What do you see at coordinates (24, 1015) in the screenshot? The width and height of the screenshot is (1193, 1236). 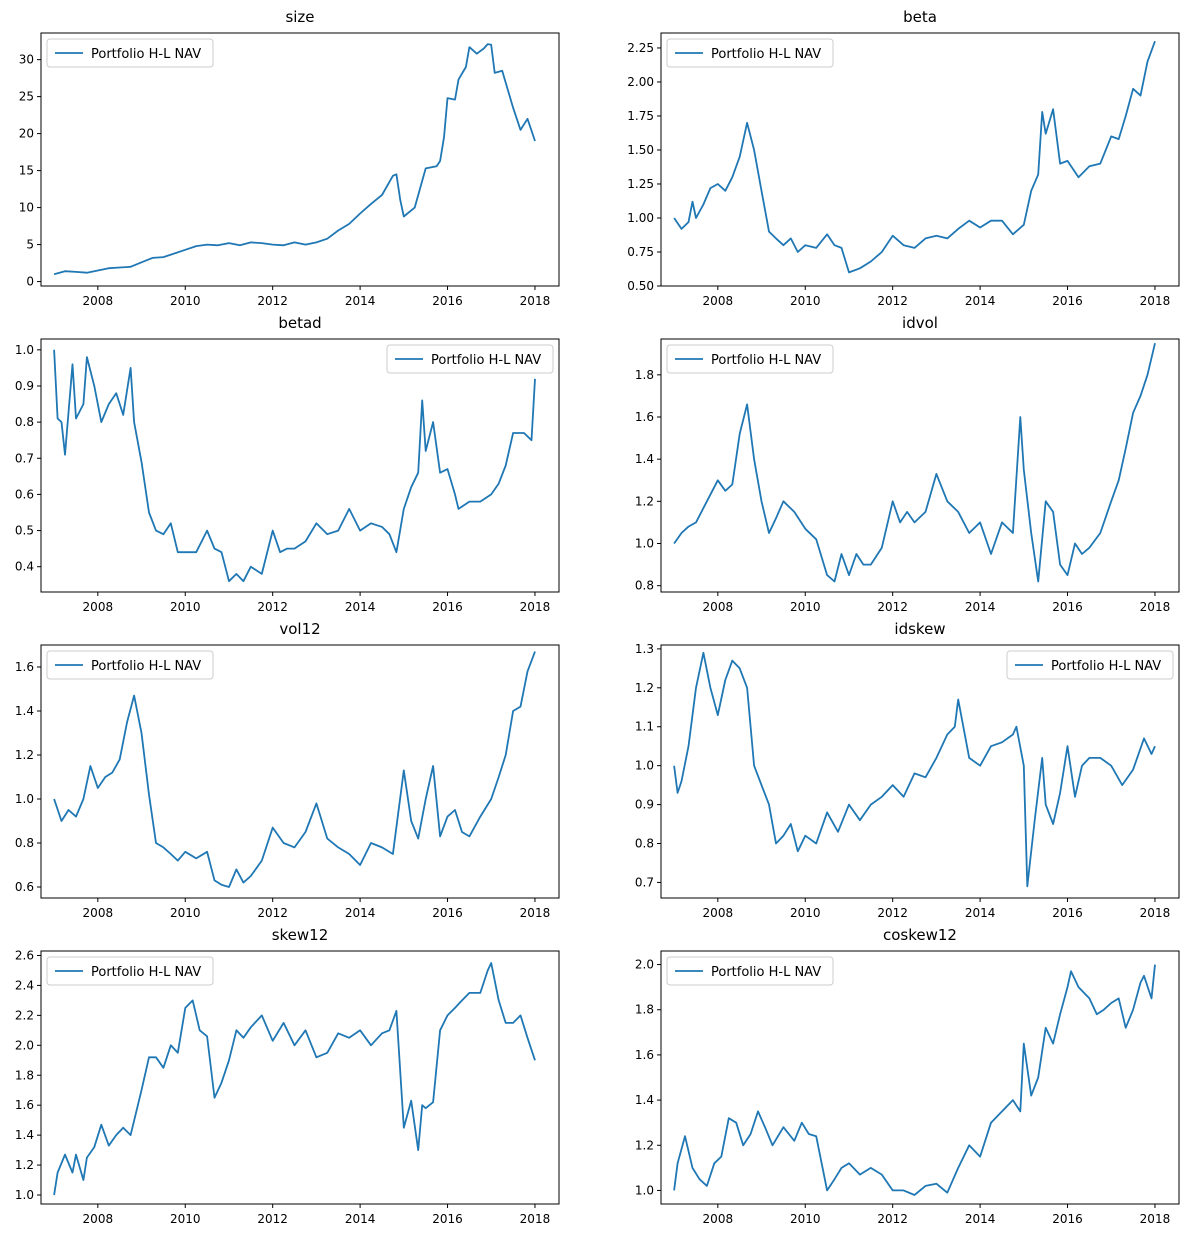 I see `y-tick-label: 2.2` at bounding box center [24, 1015].